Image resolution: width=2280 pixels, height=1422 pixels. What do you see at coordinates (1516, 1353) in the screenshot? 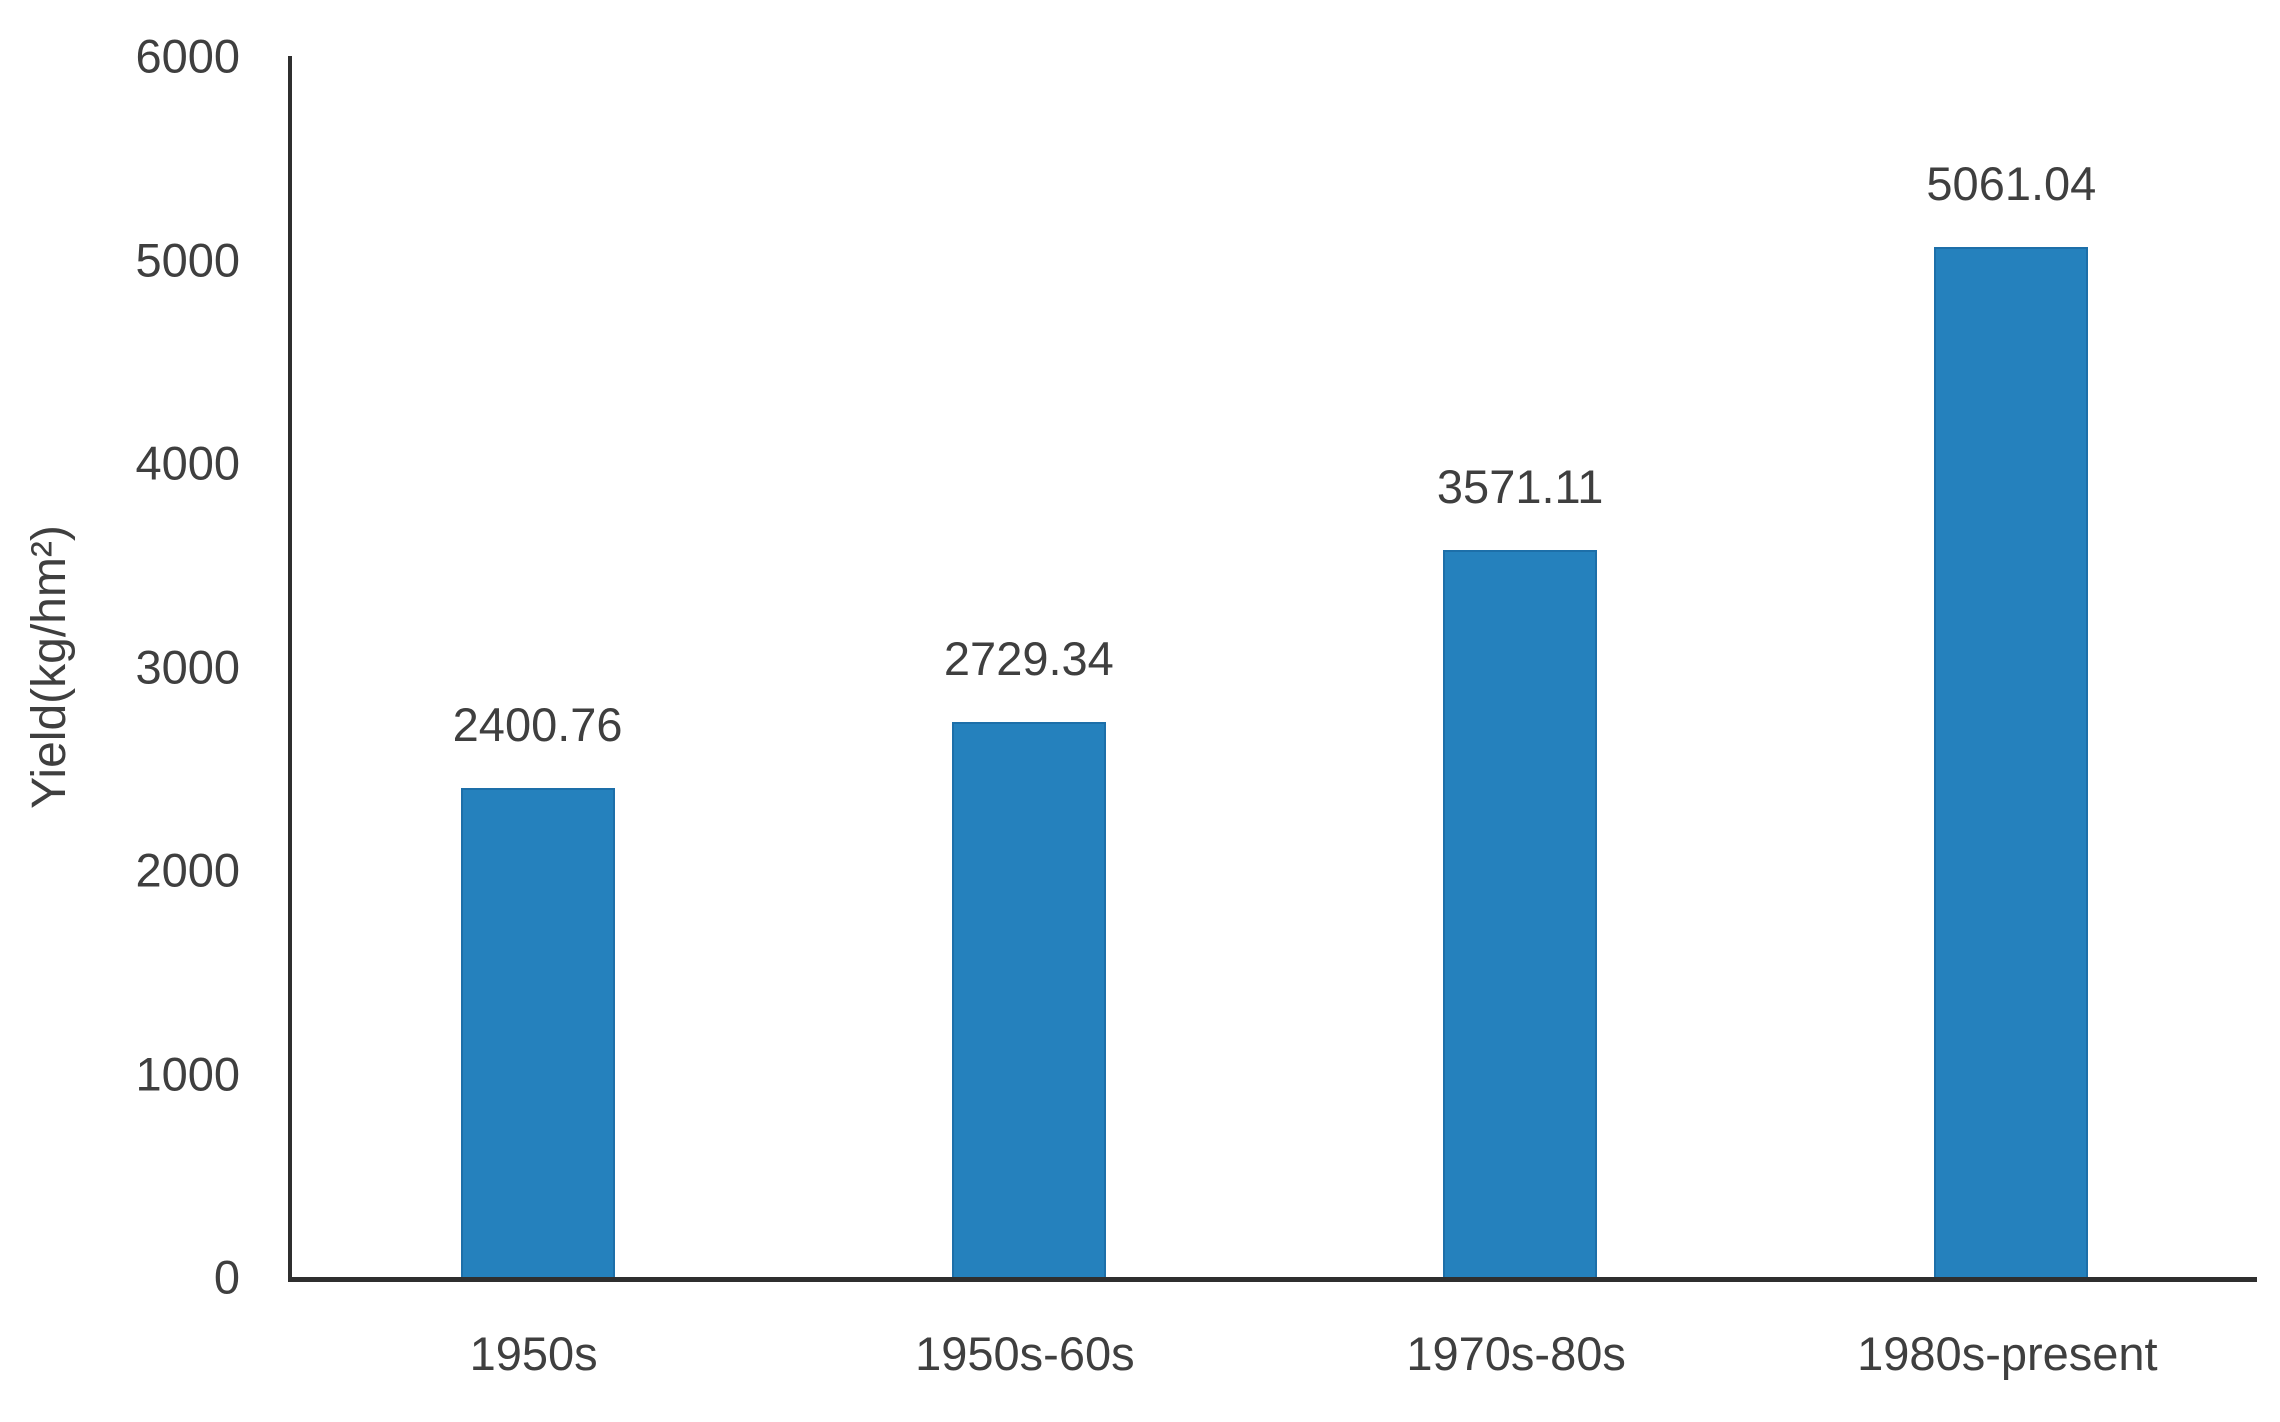
I see `x-tick-label: 1970s-80s` at bounding box center [1516, 1353].